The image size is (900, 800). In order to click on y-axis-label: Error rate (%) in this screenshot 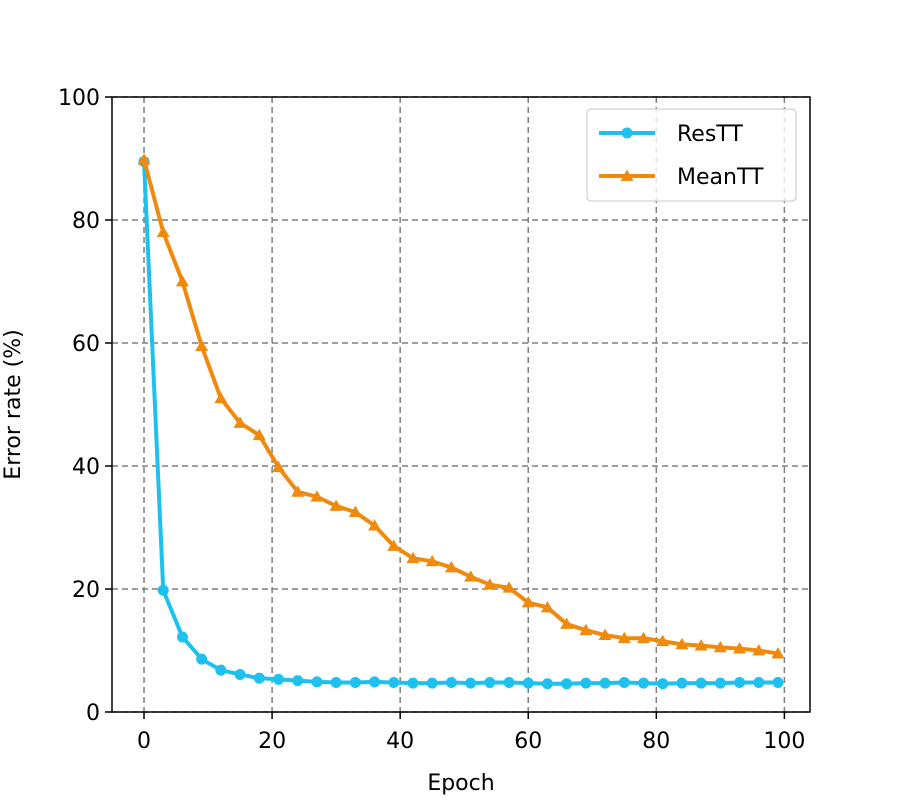, I will do `click(13, 404)`.